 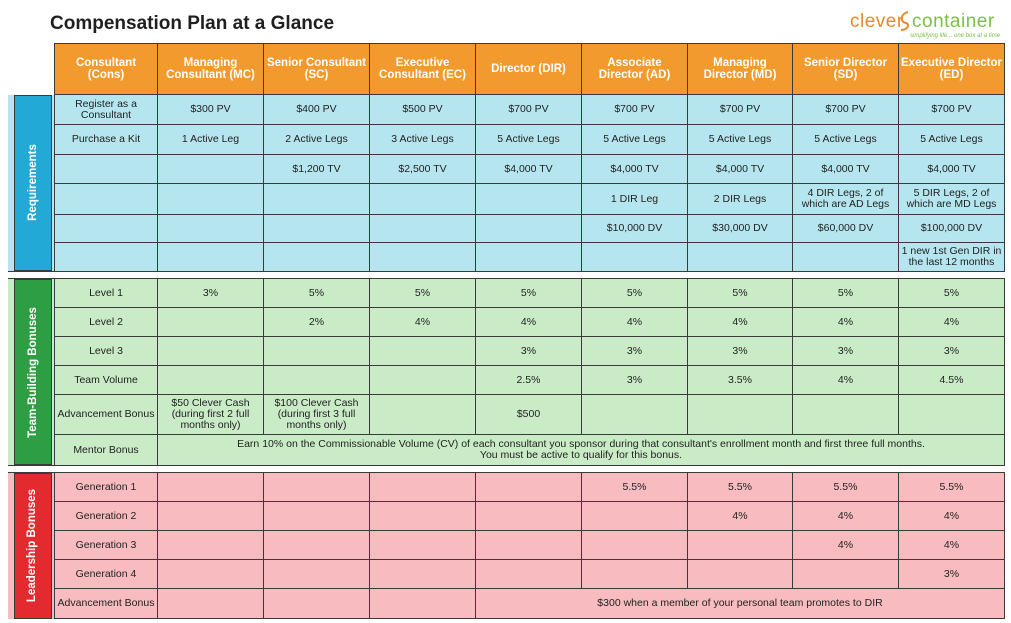 I want to click on section-divider, so click(x=506, y=469).